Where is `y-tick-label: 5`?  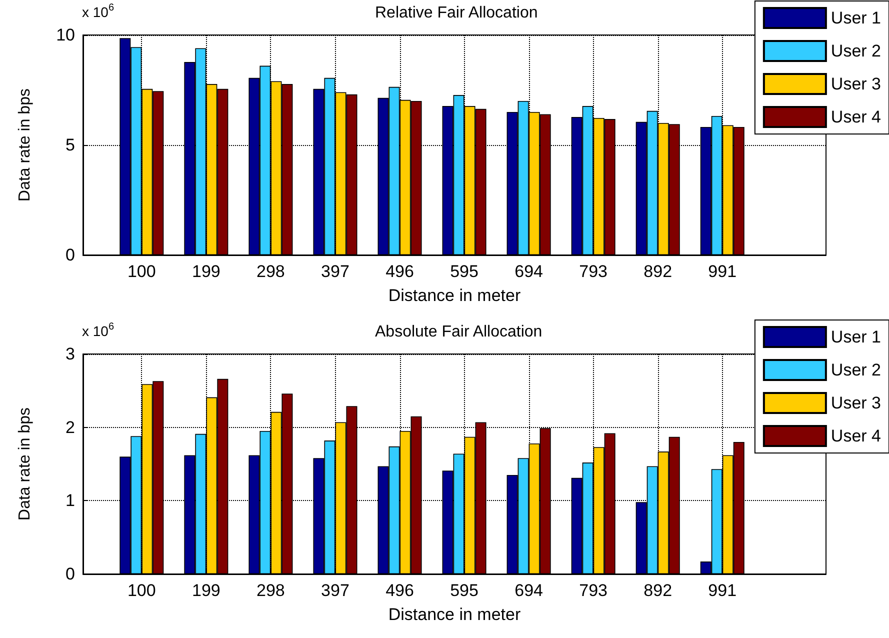 y-tick-label: 5 is located at coordinates (70, 145).